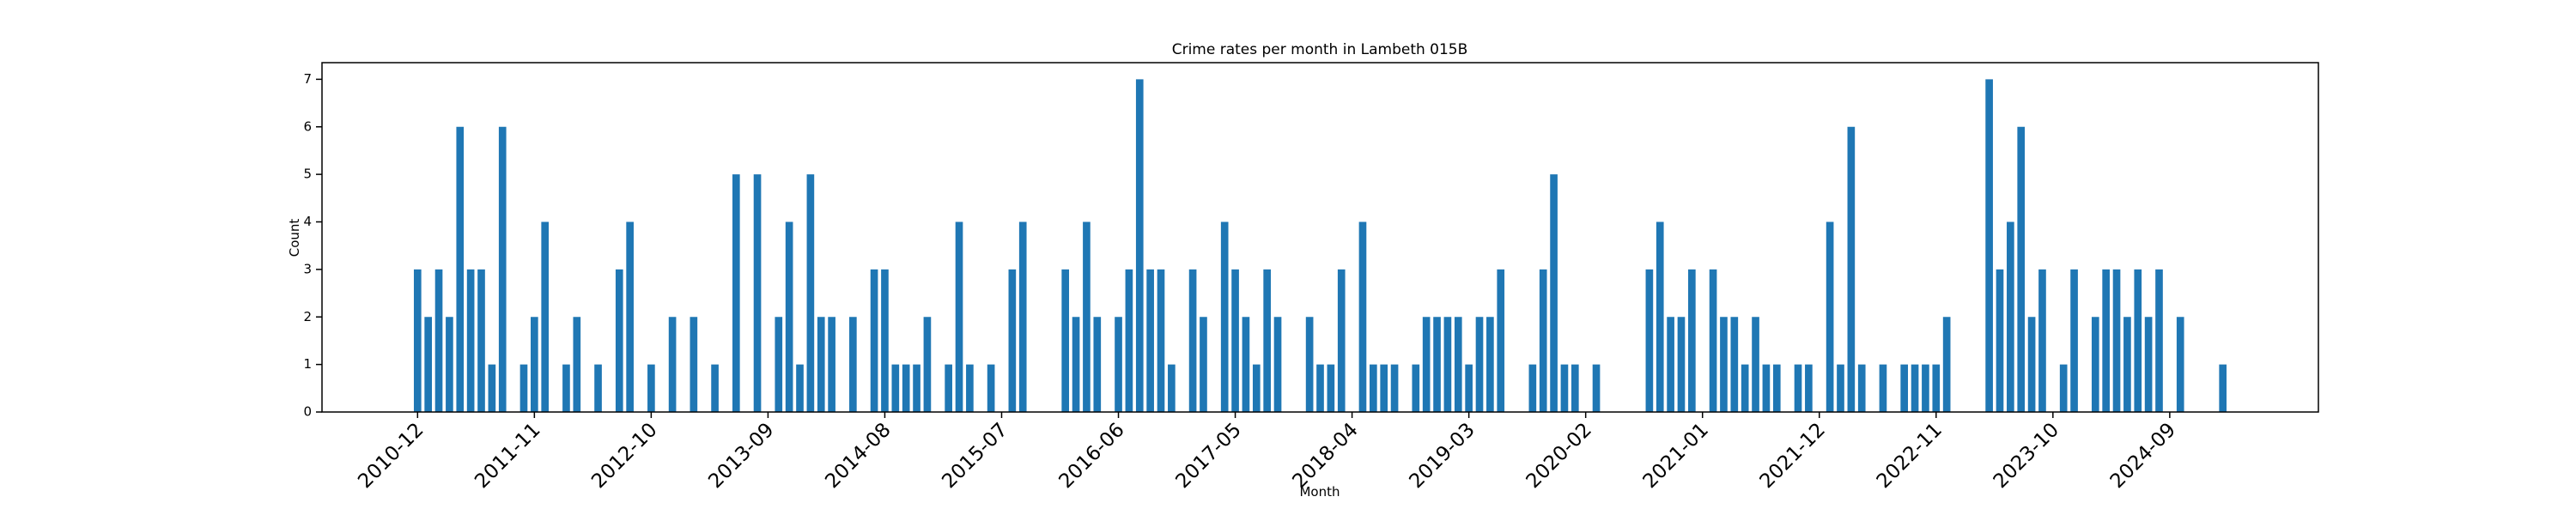 The width and height of the screenshot is (2576, 515). Describe the element at coordinates (391, 456) in the screenshot. I see `x-tick-label: 2010-12` at that location.